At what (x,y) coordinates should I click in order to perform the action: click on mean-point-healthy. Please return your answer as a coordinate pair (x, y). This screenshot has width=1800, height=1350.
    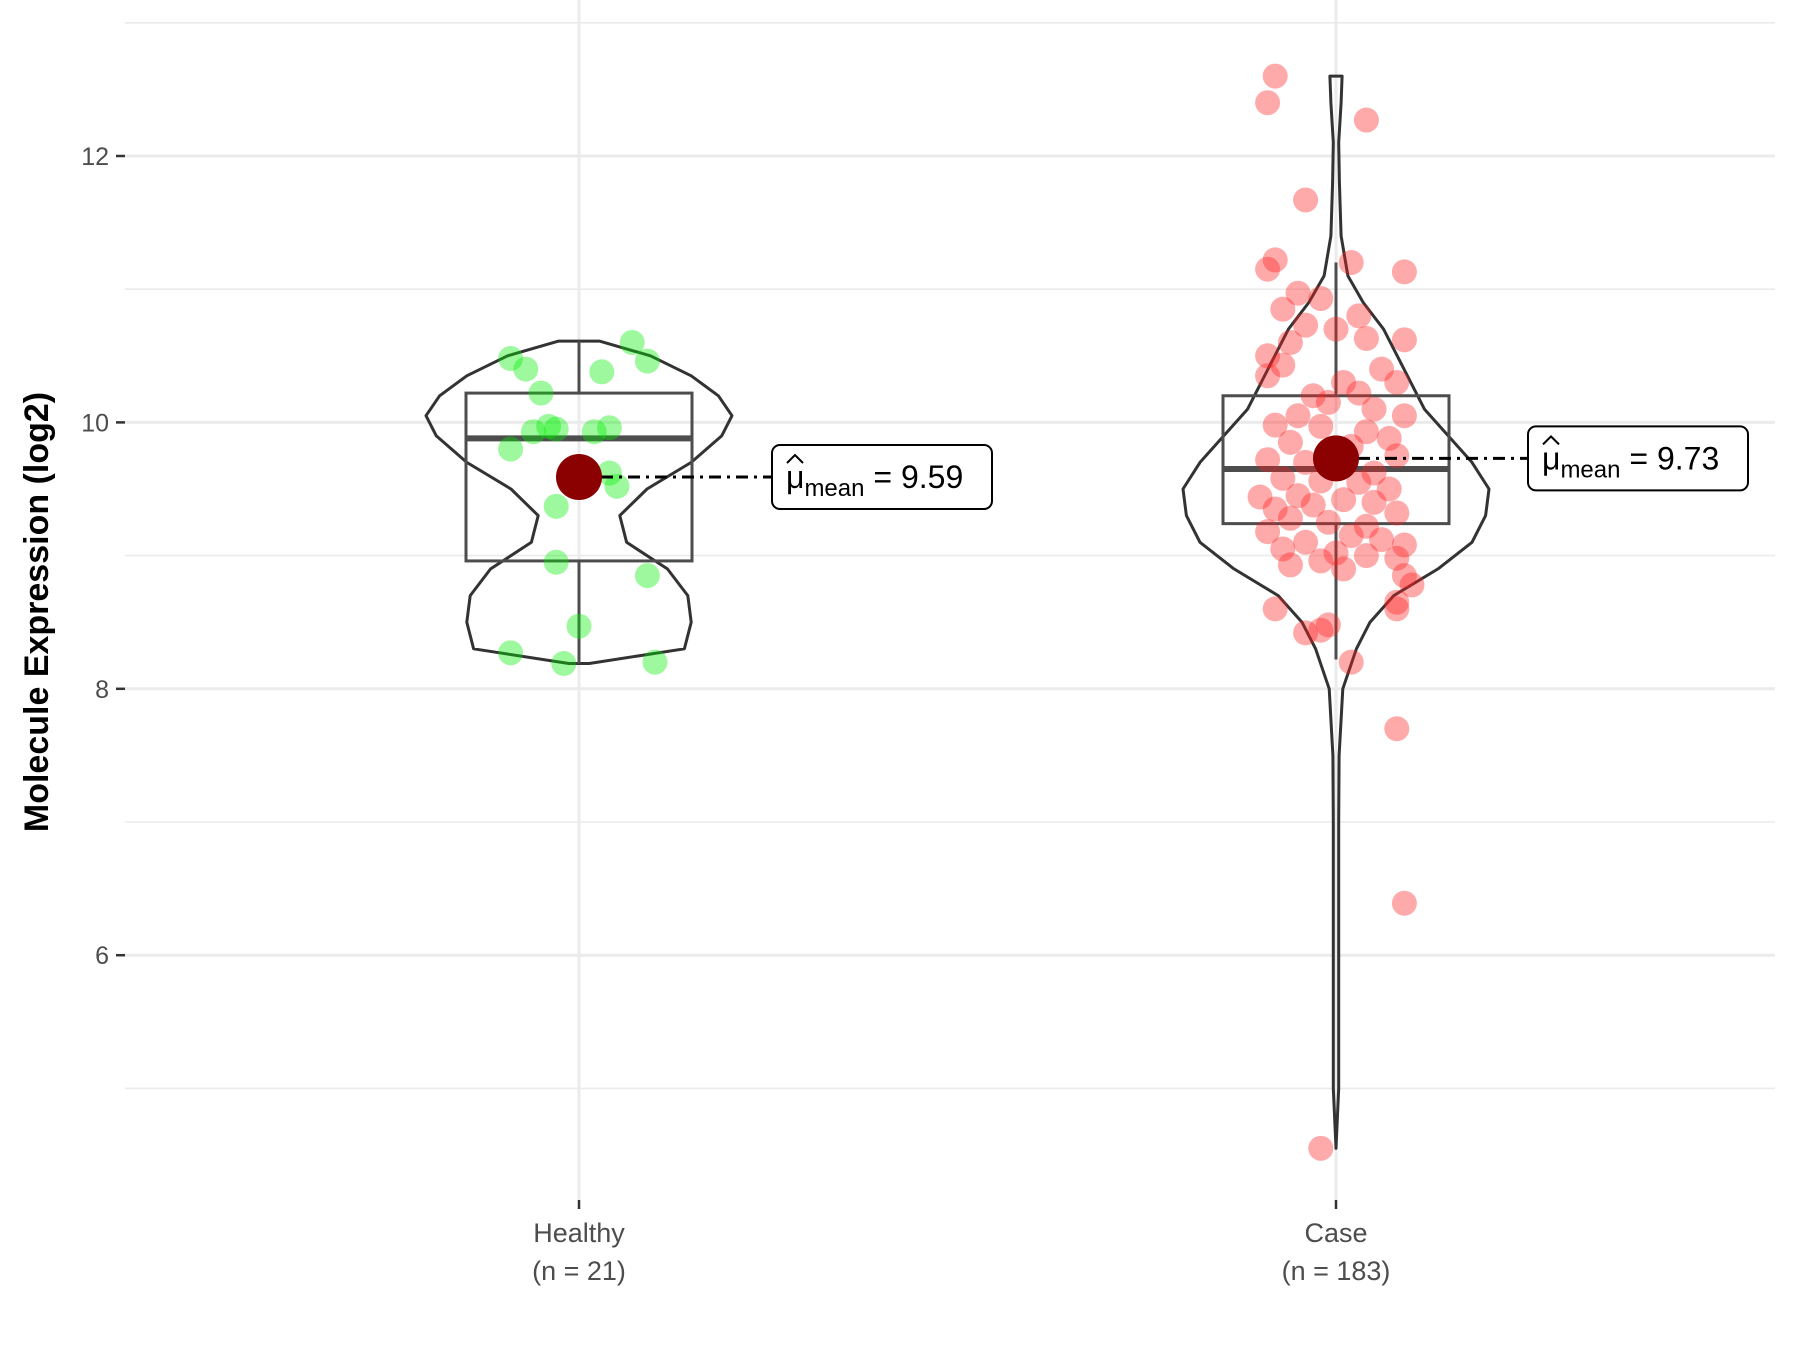
    Looking at the image, I should click on (579, 477).